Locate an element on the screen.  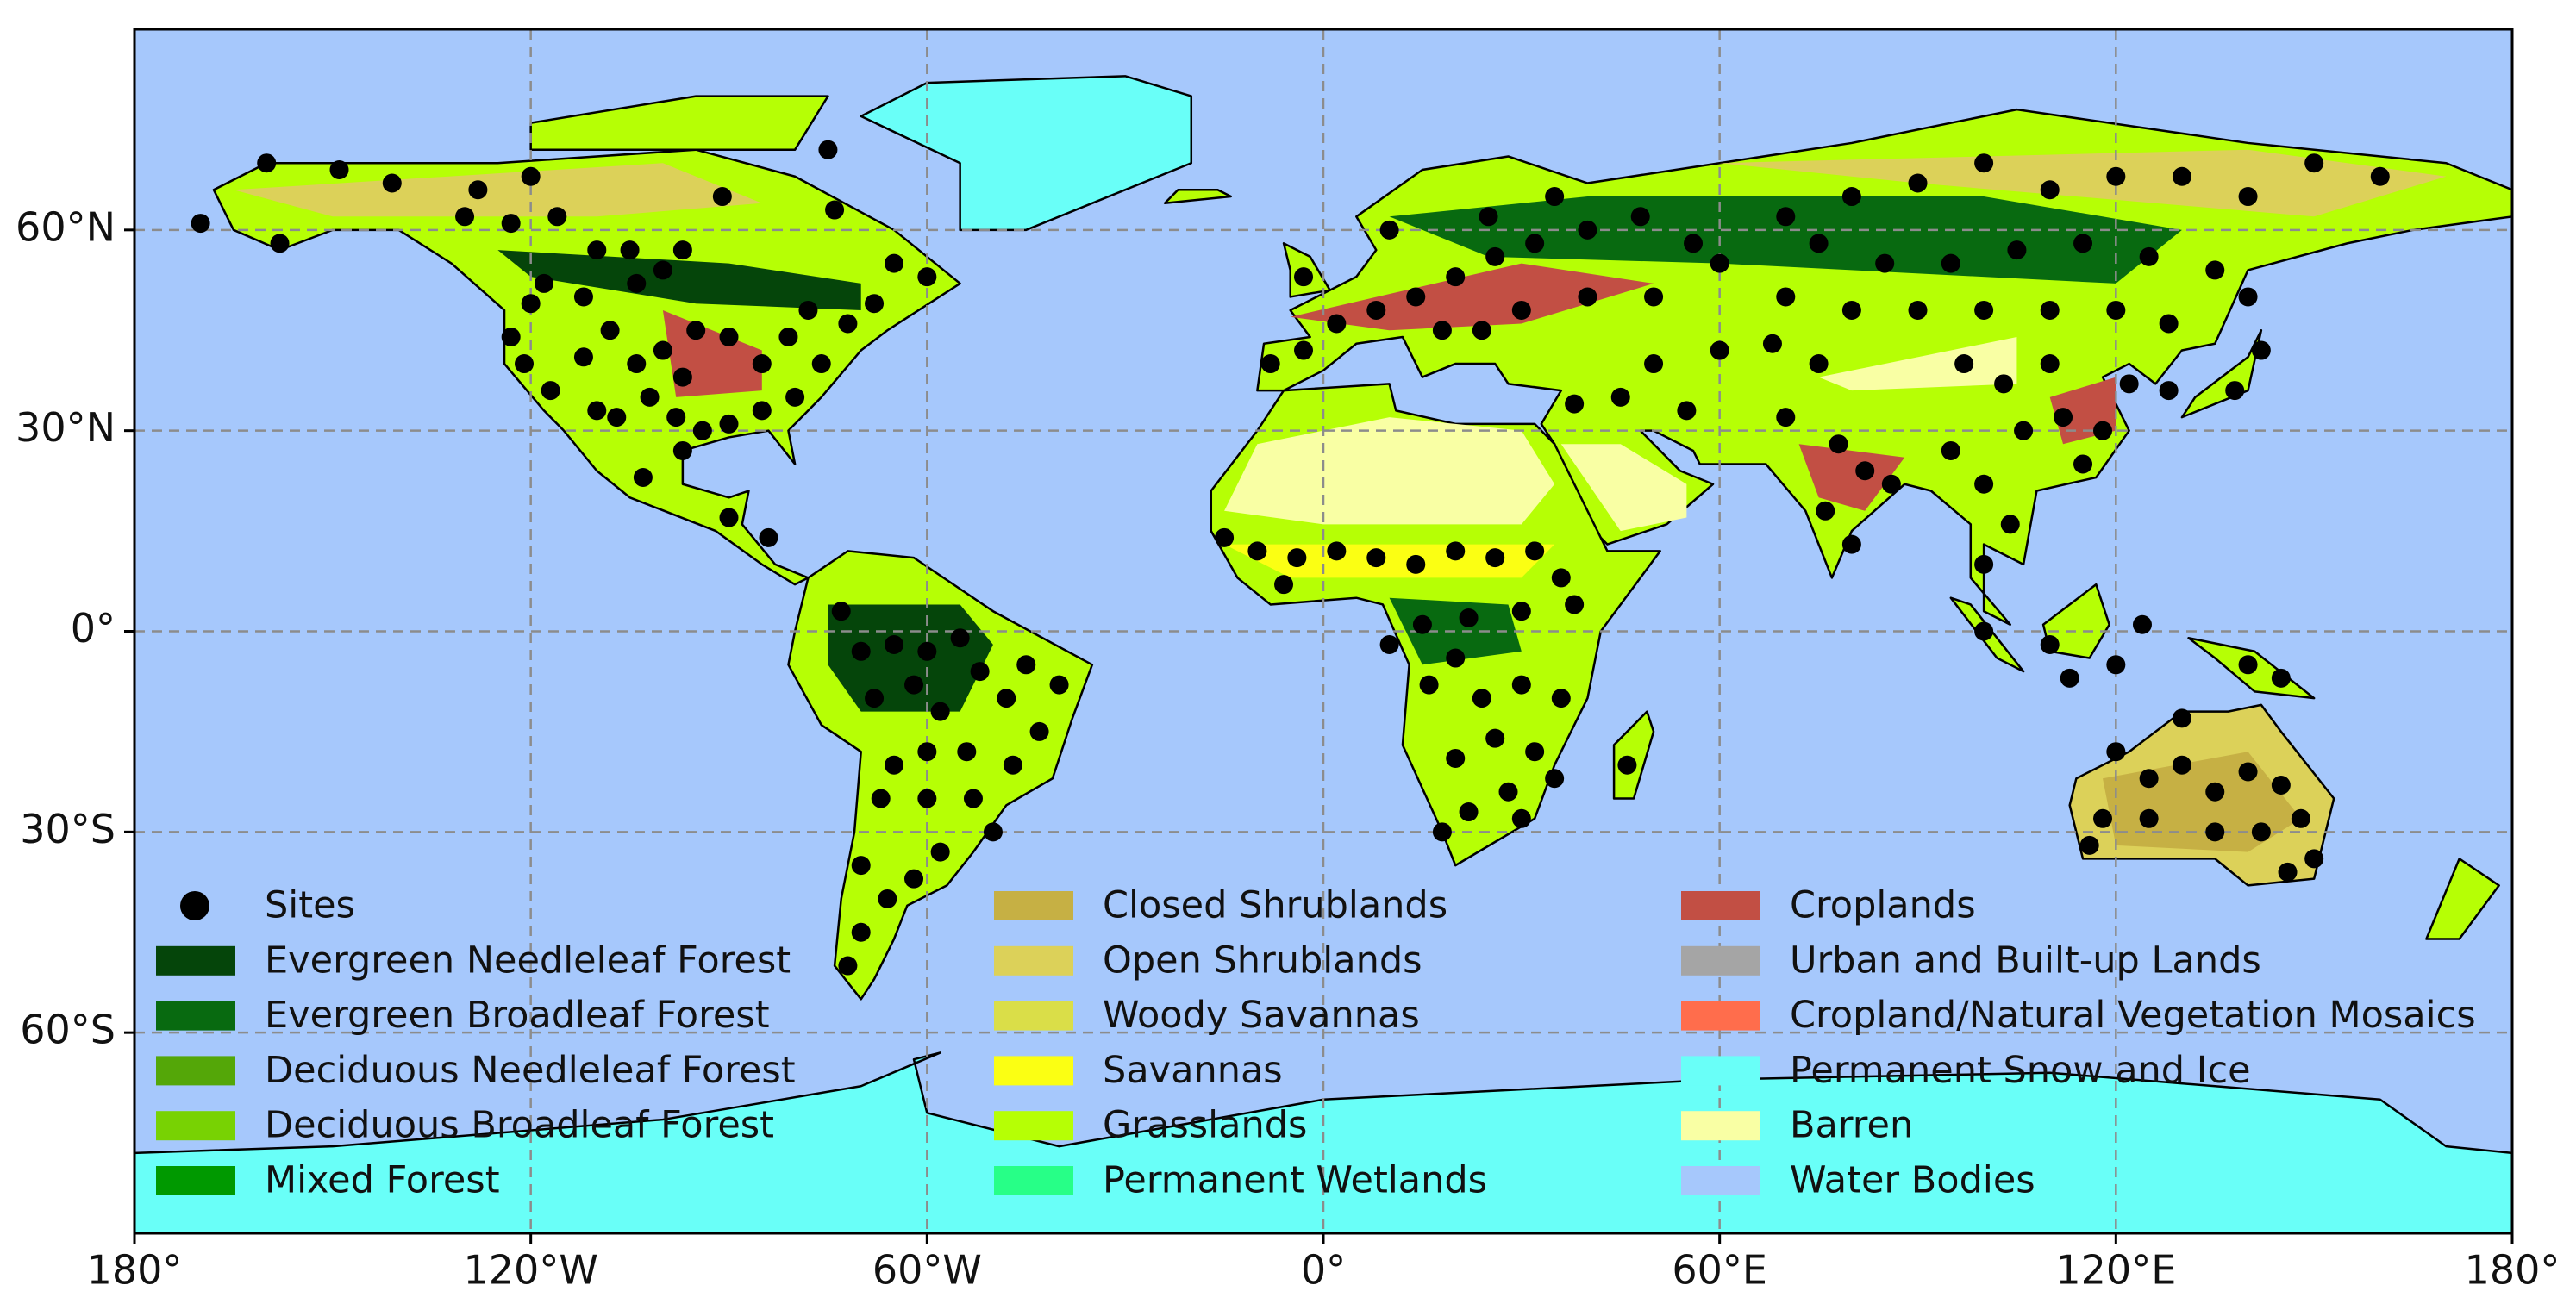
x-tick-label: 60°E is located at coordinates (1720, 1270).